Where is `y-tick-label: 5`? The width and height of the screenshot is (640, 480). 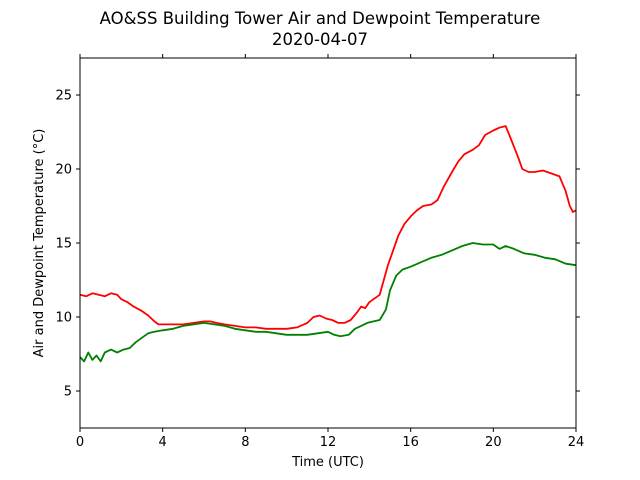
y-tick-label: 5 is located at coordinates (68, 392).